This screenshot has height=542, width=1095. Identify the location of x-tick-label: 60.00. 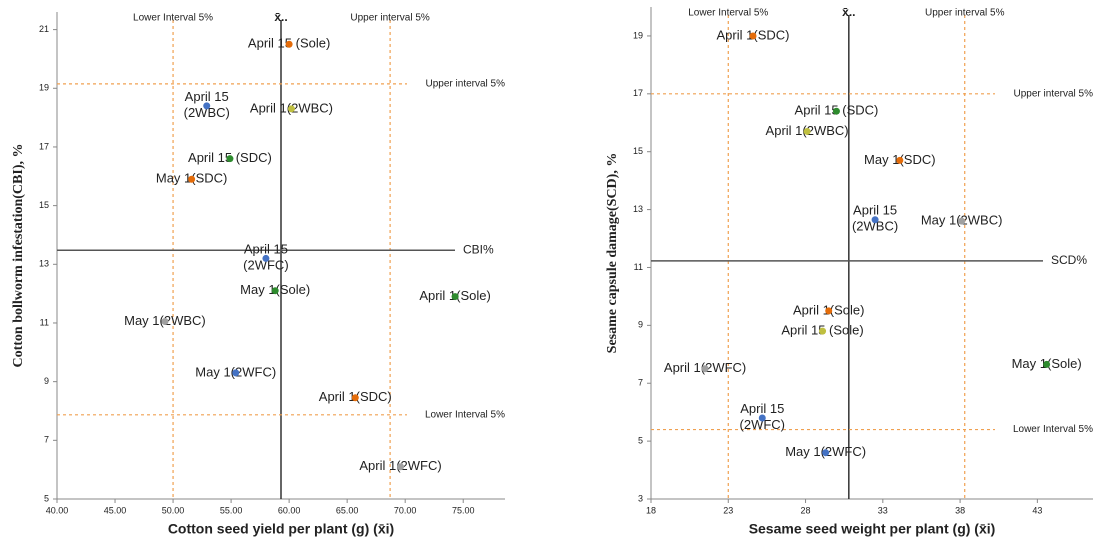
(289, 510).